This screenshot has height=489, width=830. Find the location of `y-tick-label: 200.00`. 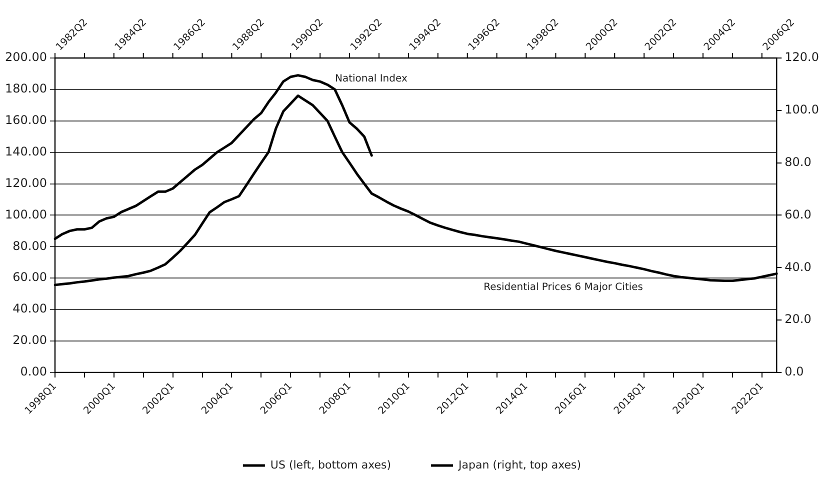

y-tick-label: 200.00 is located at coordinates (25, 57).